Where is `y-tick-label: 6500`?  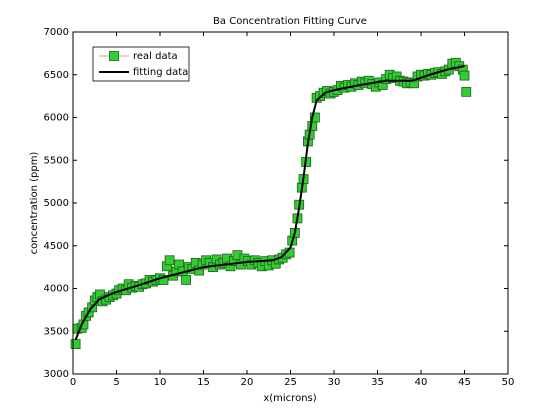 y-tick-label: 6500 is located at coordinates (56, 75).